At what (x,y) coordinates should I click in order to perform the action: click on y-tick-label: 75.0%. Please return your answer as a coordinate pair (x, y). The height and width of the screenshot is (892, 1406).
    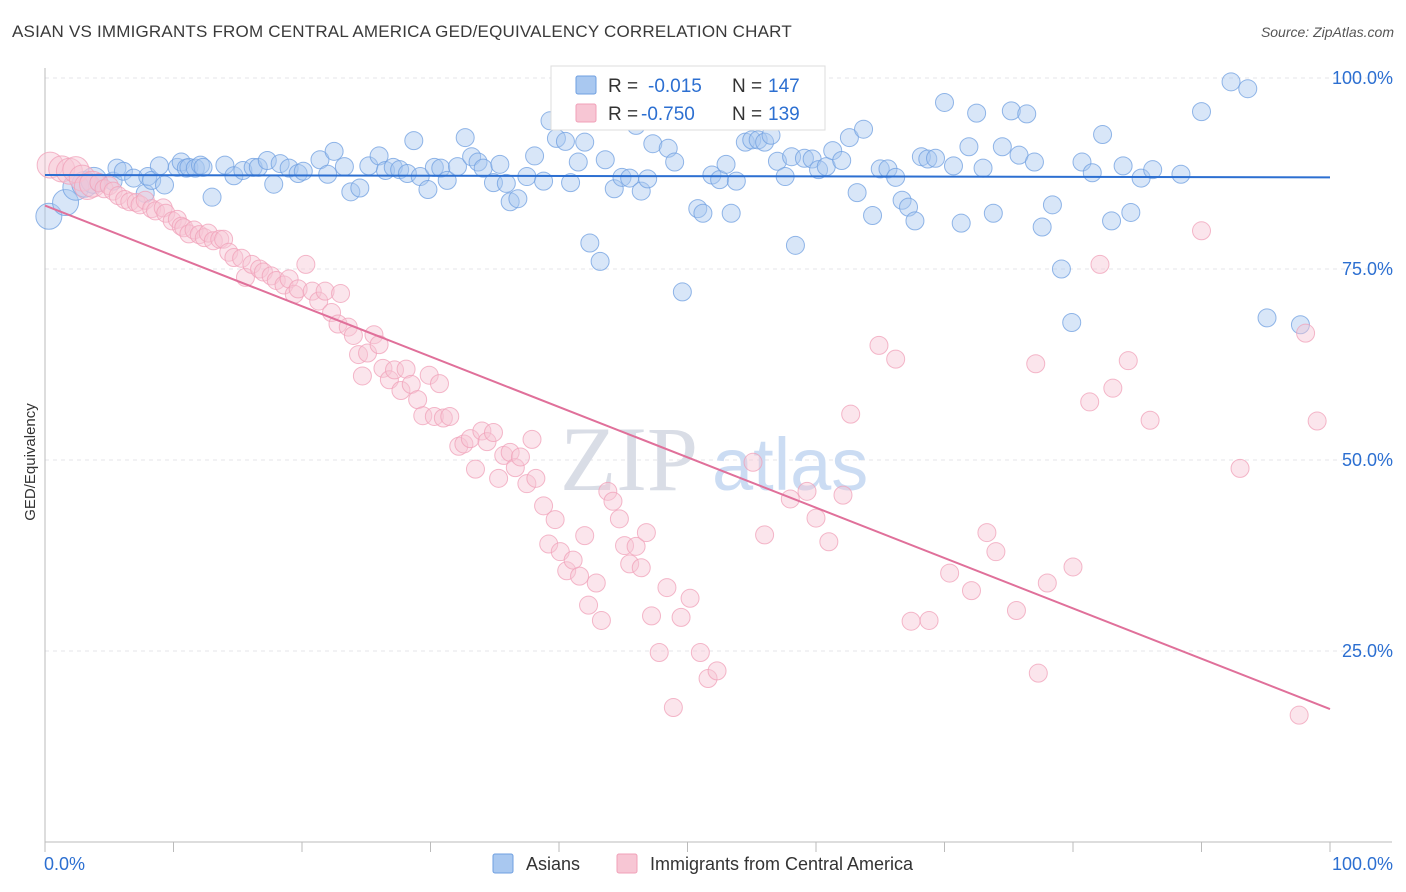
    Looking at the image, I should click on (1367, 269).